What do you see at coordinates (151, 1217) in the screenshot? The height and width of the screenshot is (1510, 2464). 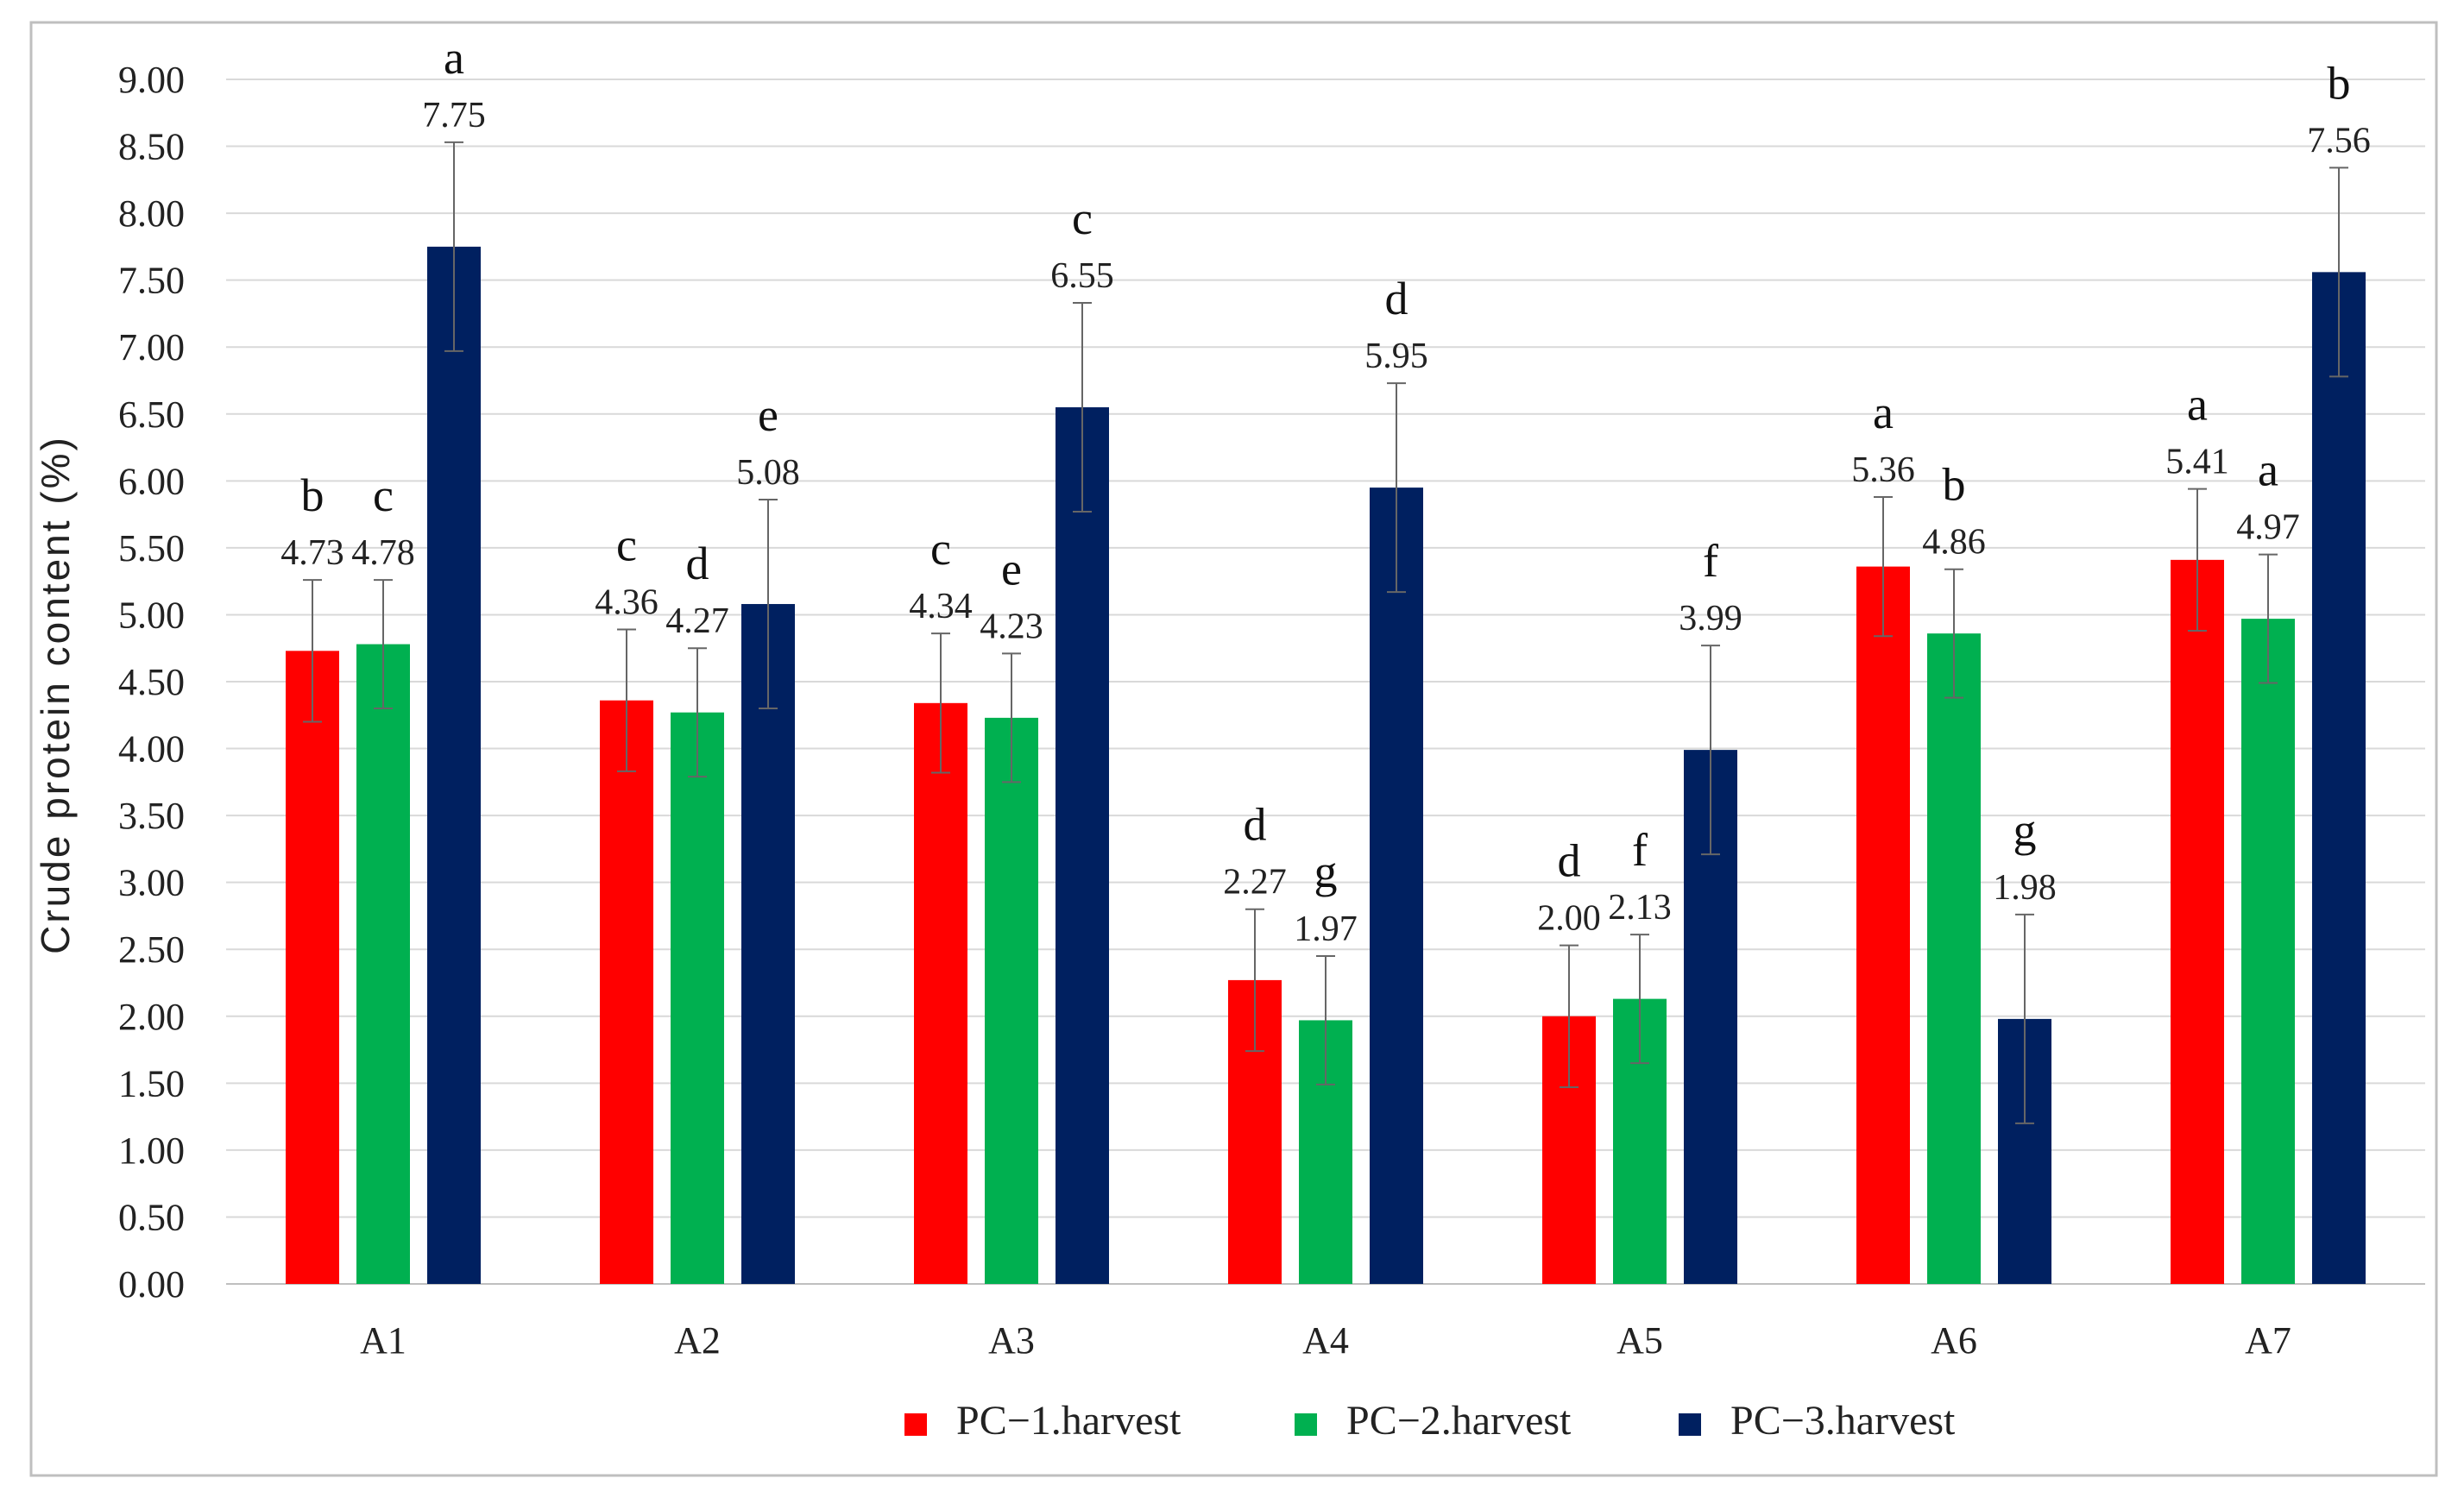 I see `y-tick-label: 0.50` at bounding box center [151, 1217].